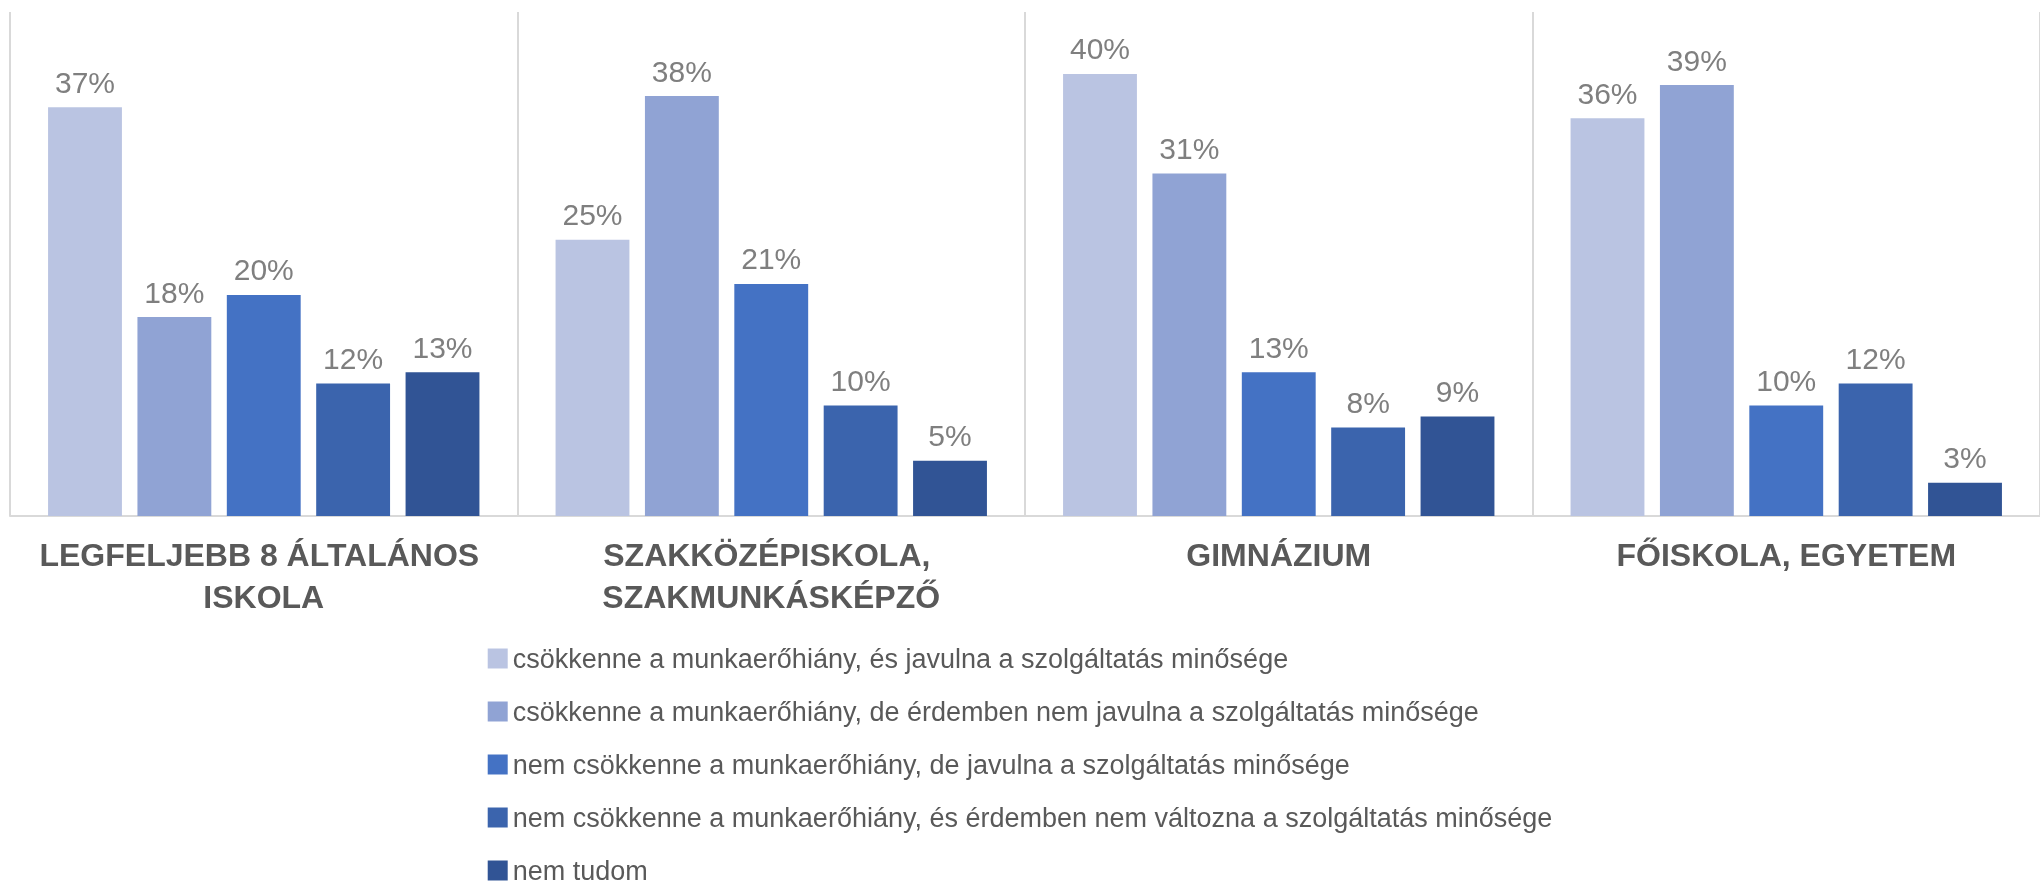 The width and height of the screenshot is (2040, 894). I want to click on data-label: 40%, so click(1100, 49).